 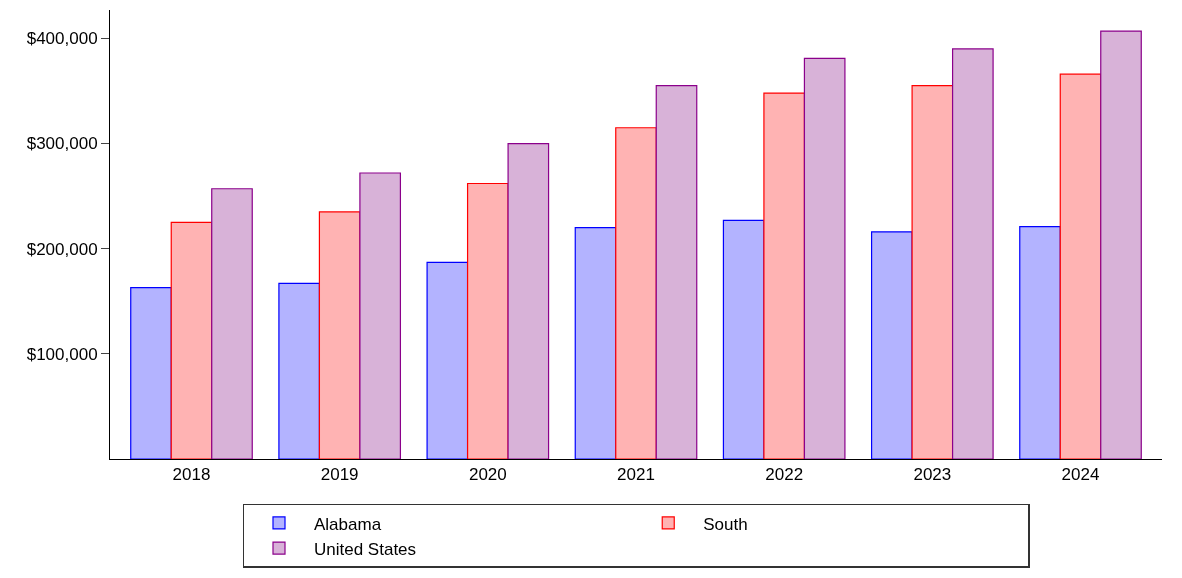 I want to click on x-tick-label: 2024, so click(x=1080, y=475).